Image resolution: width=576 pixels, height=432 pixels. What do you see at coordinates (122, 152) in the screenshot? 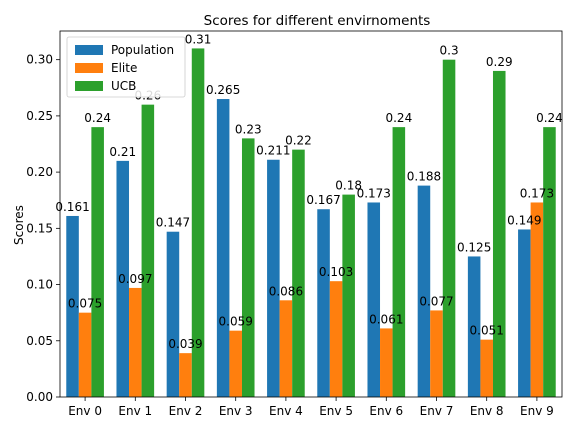
I see `data-label-population-1: 0.21` at bounding box center [122, 152].